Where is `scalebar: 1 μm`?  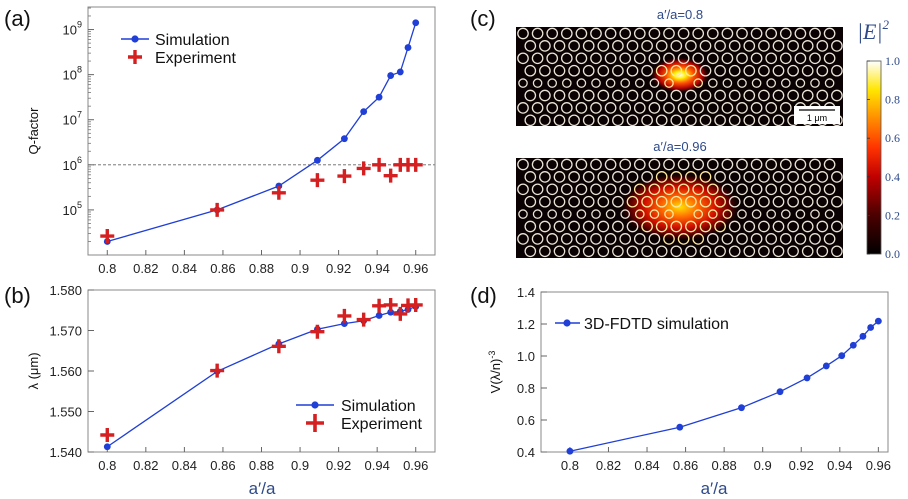 scalebar: 1 μm is located at coordinates (817, 115).